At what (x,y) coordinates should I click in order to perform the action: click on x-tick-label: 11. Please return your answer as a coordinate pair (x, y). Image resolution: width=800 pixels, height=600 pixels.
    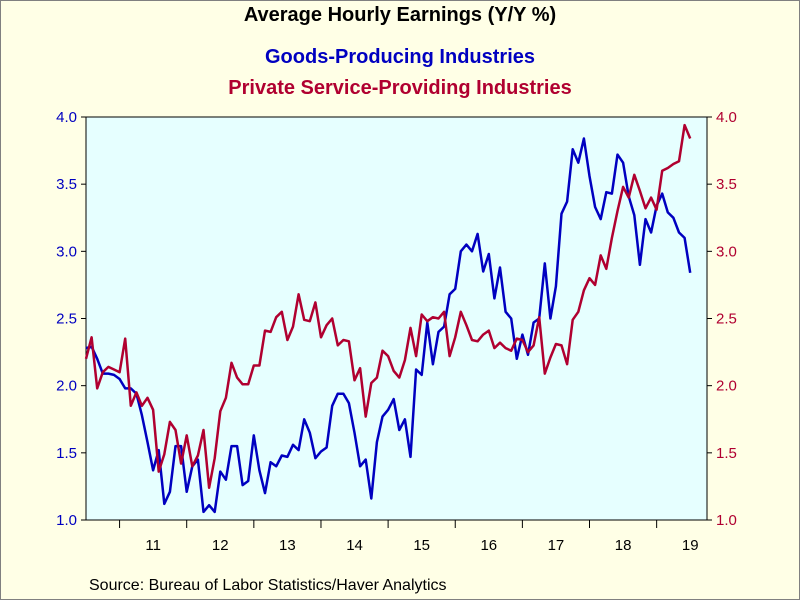
    Looking at the image, I should click on (153, 545).